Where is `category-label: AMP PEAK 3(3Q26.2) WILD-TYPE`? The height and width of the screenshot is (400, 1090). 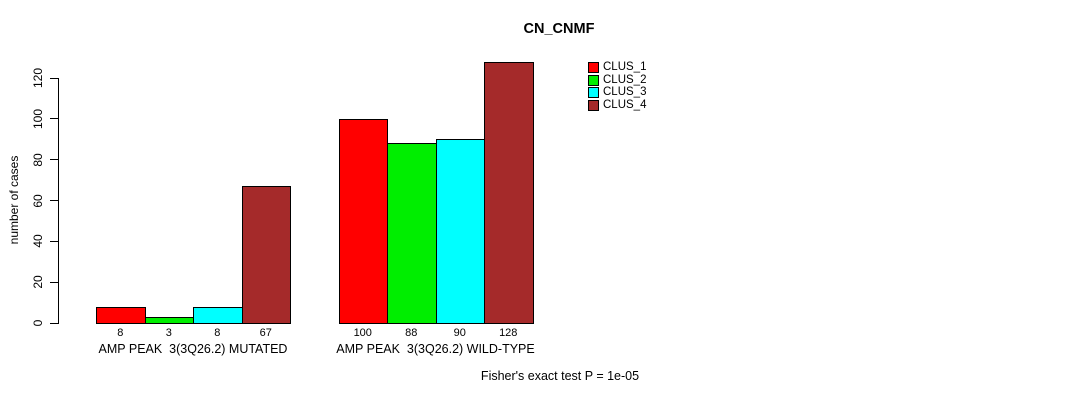 category-label: AMP PEAK 3(3Q26.2) WILD-TYPE is located at coordinates (435, 349).